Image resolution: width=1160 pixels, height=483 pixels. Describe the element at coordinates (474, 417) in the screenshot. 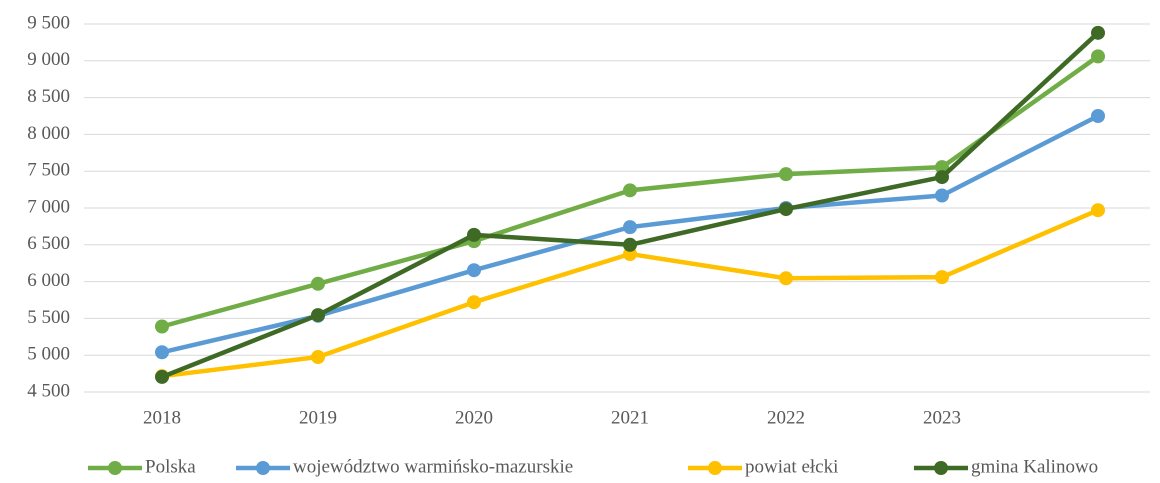

I see `x-tick-label: 2020` at that location.